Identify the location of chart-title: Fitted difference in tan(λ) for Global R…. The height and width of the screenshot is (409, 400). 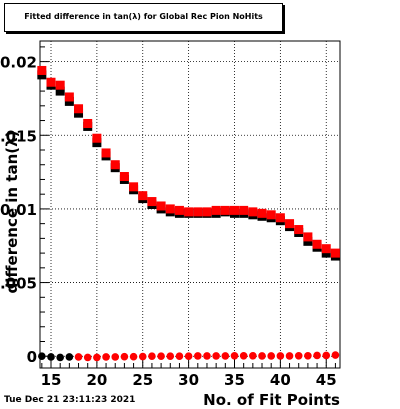
(143, 16).